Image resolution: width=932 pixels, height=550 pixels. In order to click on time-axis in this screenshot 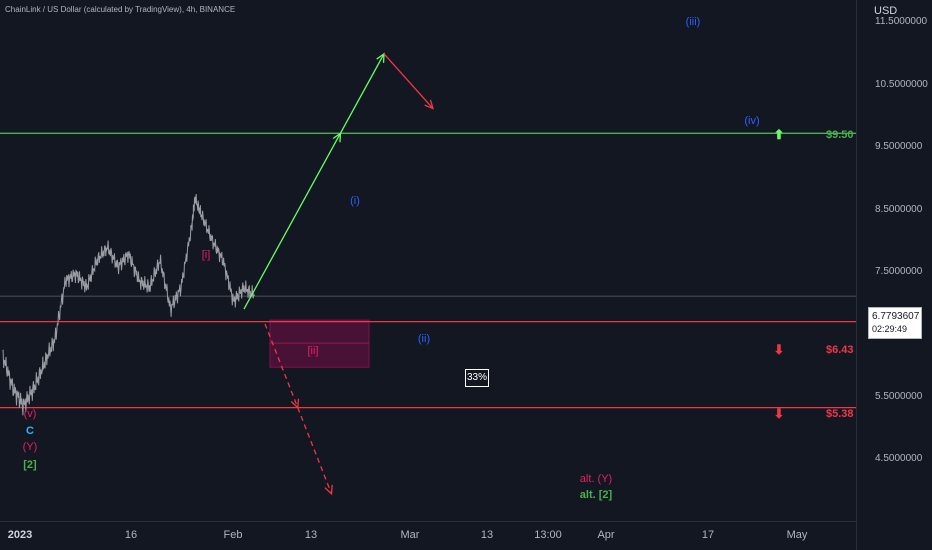, I will do `click(428, 535)`.